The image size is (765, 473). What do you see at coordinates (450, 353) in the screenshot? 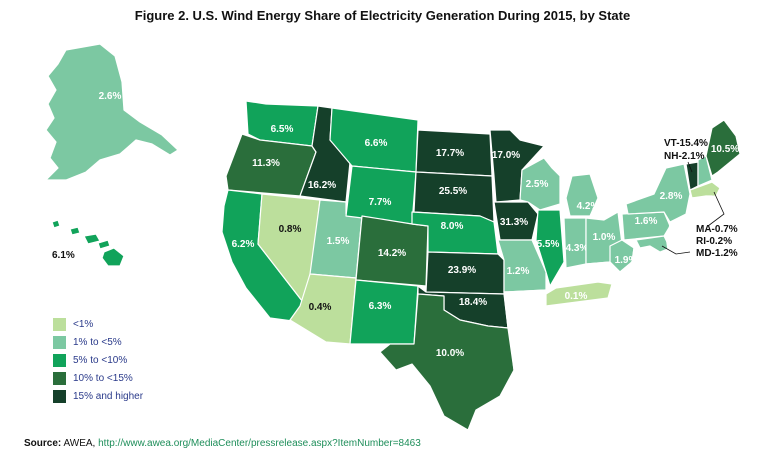
I see `label-tx: 10.0%` at bounding box center [450, 353].